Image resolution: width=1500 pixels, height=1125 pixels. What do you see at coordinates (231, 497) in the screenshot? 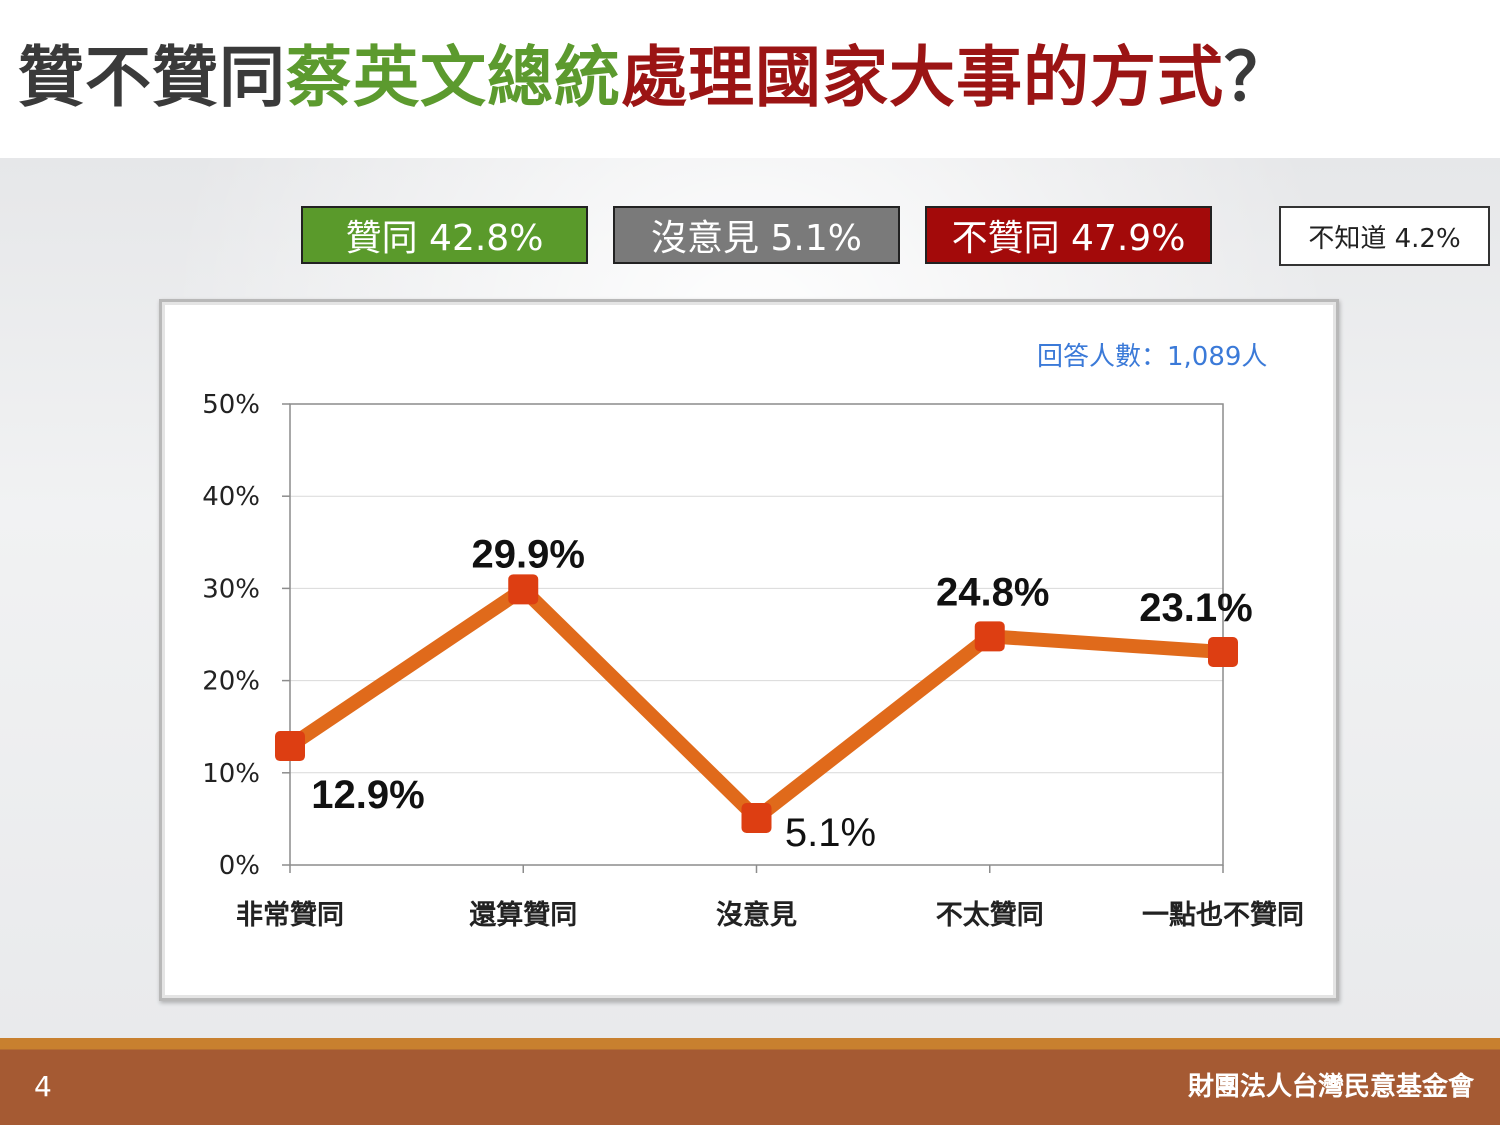
I see `y-tick-label: 40%` at bounding box center [231, 497].